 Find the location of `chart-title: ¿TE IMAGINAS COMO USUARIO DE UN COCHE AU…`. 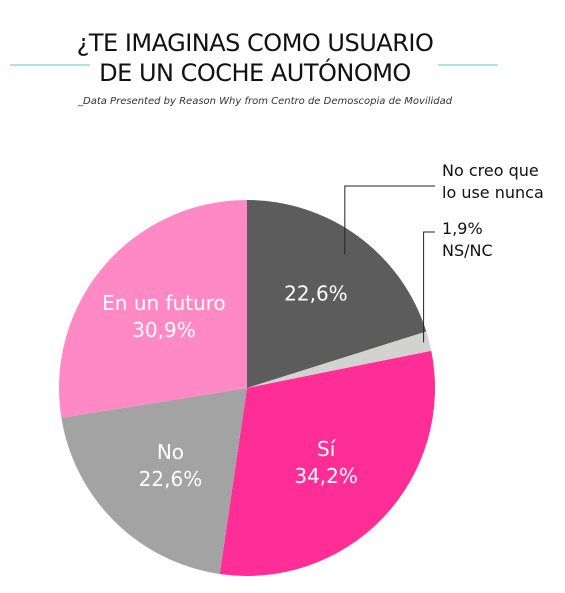

chart-title: ¿TE IMAGINAS COMO USUARIO DE UN COCHE AU… is located at coordinates (255, 58).